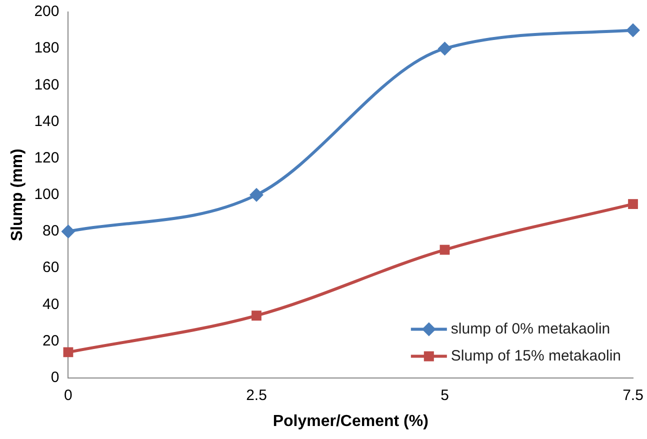 This screenshot has width=647, height=439. I want to click on y-tick-label: 60, so click(51, 267).